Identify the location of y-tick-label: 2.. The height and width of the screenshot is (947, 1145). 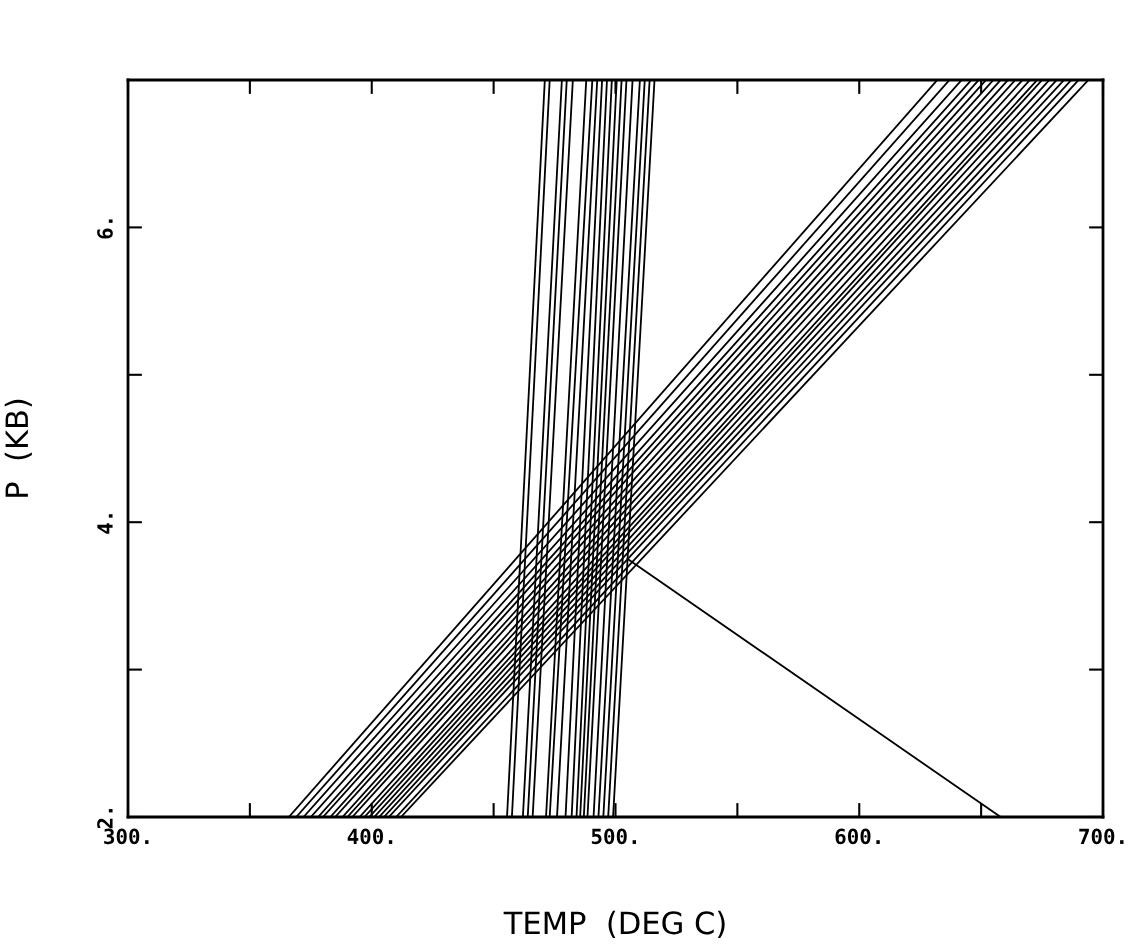
(105, 819).